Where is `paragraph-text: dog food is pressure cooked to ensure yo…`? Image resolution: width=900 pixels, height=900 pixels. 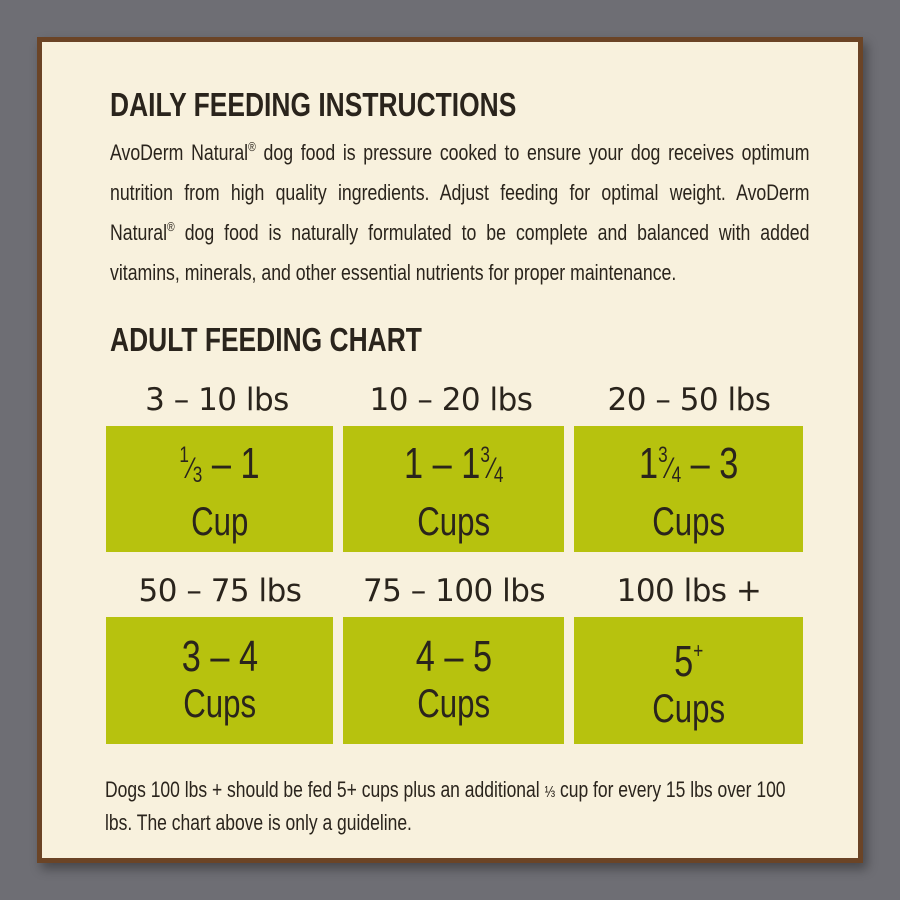
paragraph-text: dog food is pressure cooked to ensure yo… is located at coordinates (460, 172).